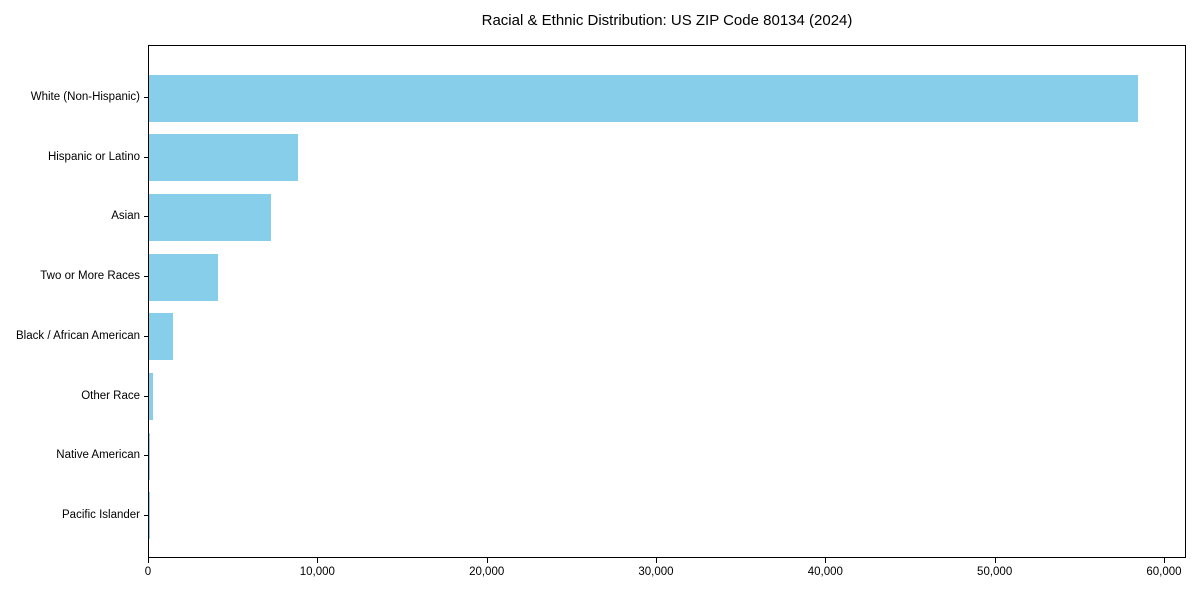 The image size is (1200, 600). What do you see at coordinates (125, 216) in the screenshot?
I see `y-tick-label: Asian` at bounding box center [125, 216].